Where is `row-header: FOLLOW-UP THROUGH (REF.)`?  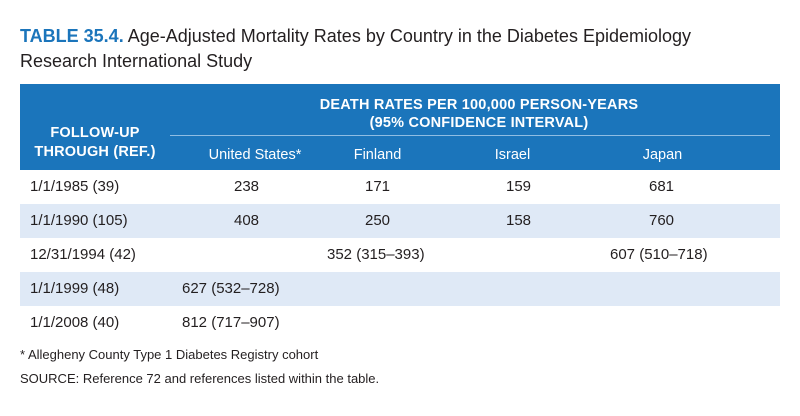 row-header: FOLLOW-UP THROUGH (REF.) is located at coordinates (95, 143).